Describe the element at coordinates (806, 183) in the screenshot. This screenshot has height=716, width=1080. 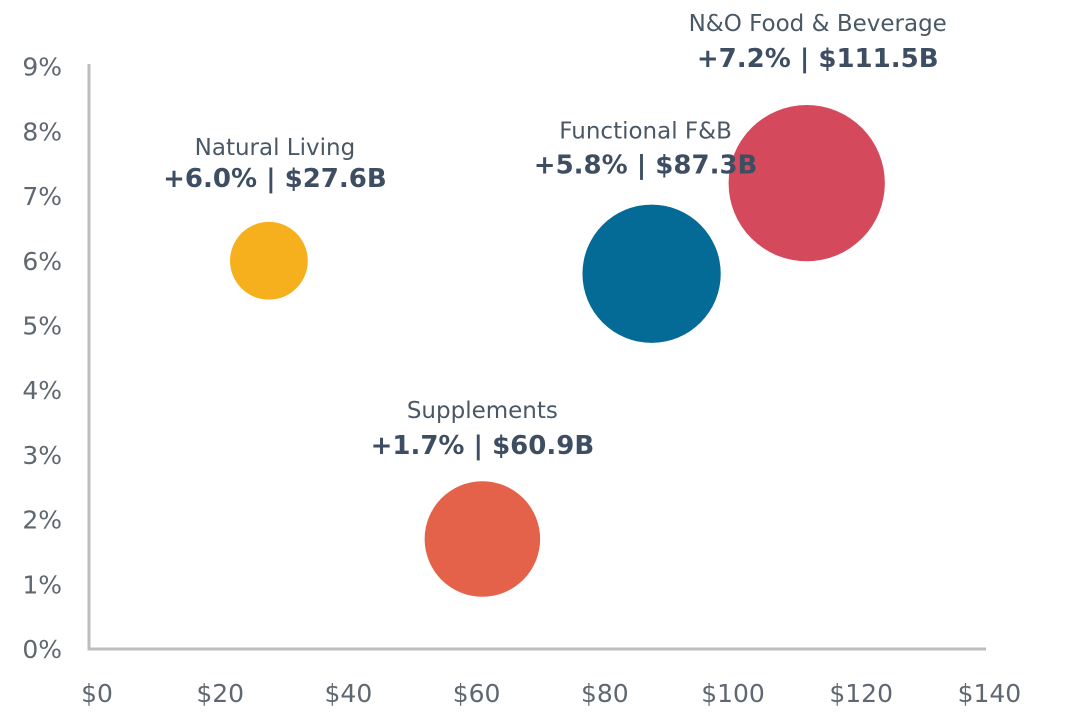
I see `bubble-n-o-food-beverage` at that location.